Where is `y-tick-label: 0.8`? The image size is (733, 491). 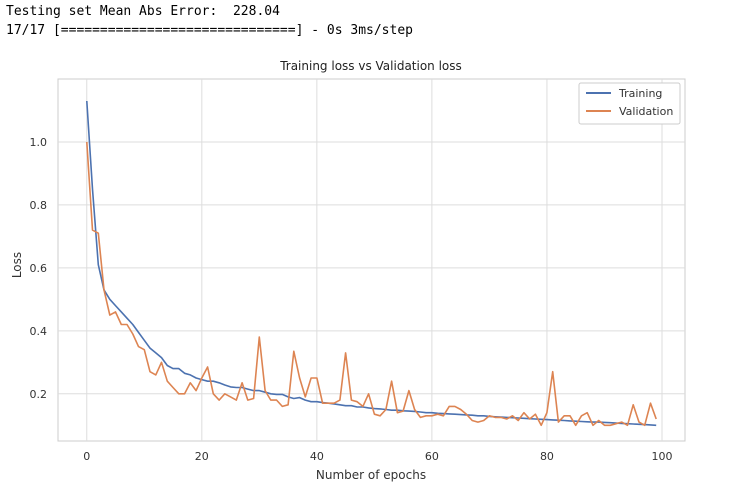
y-tick-label: 0.8 is located at coordinates (39, 205).